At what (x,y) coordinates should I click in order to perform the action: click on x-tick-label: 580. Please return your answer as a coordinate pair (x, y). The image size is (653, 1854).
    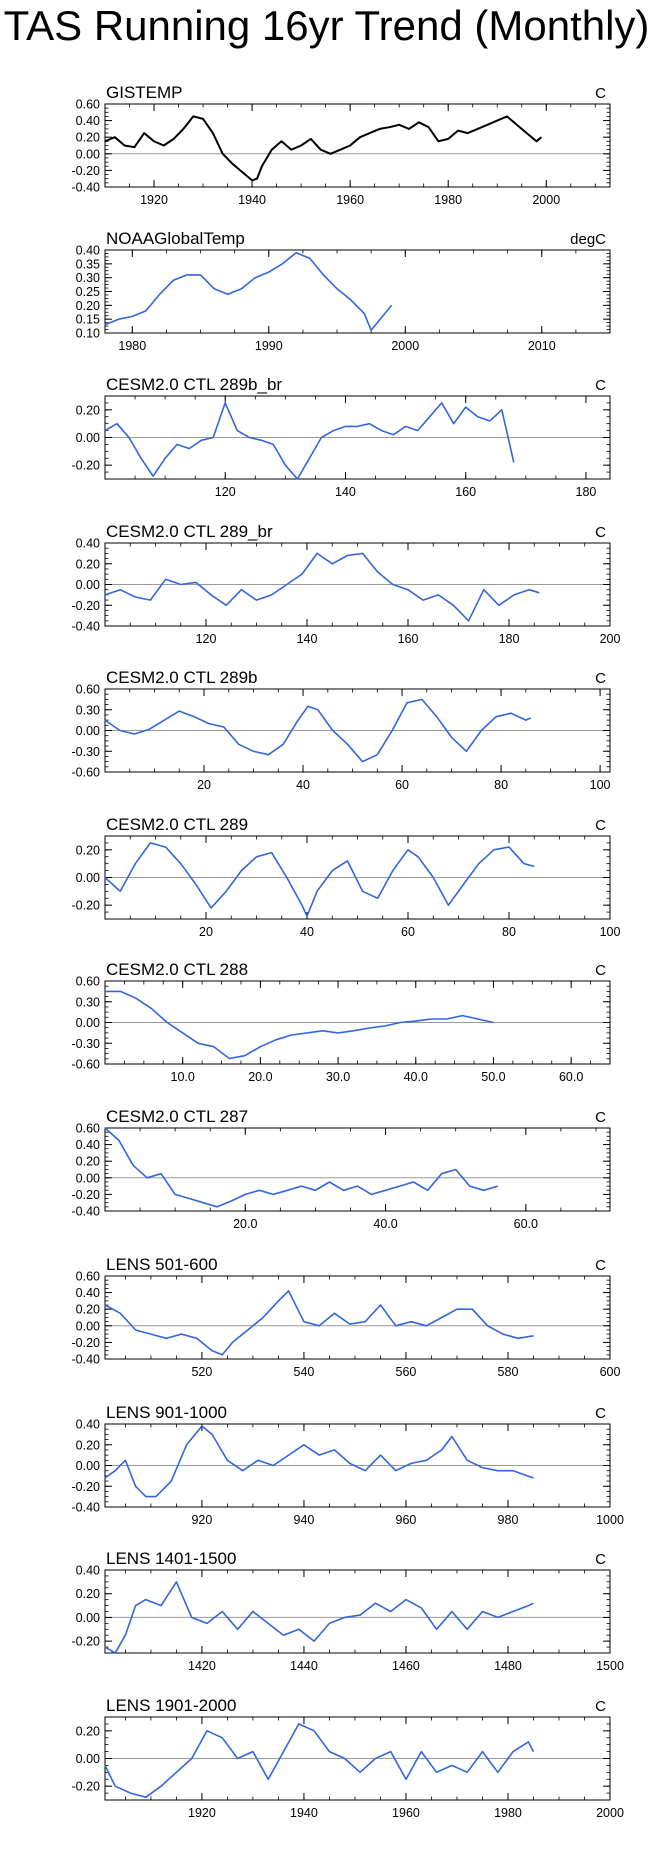
    Looking at the image, I should click on (508, 1372).